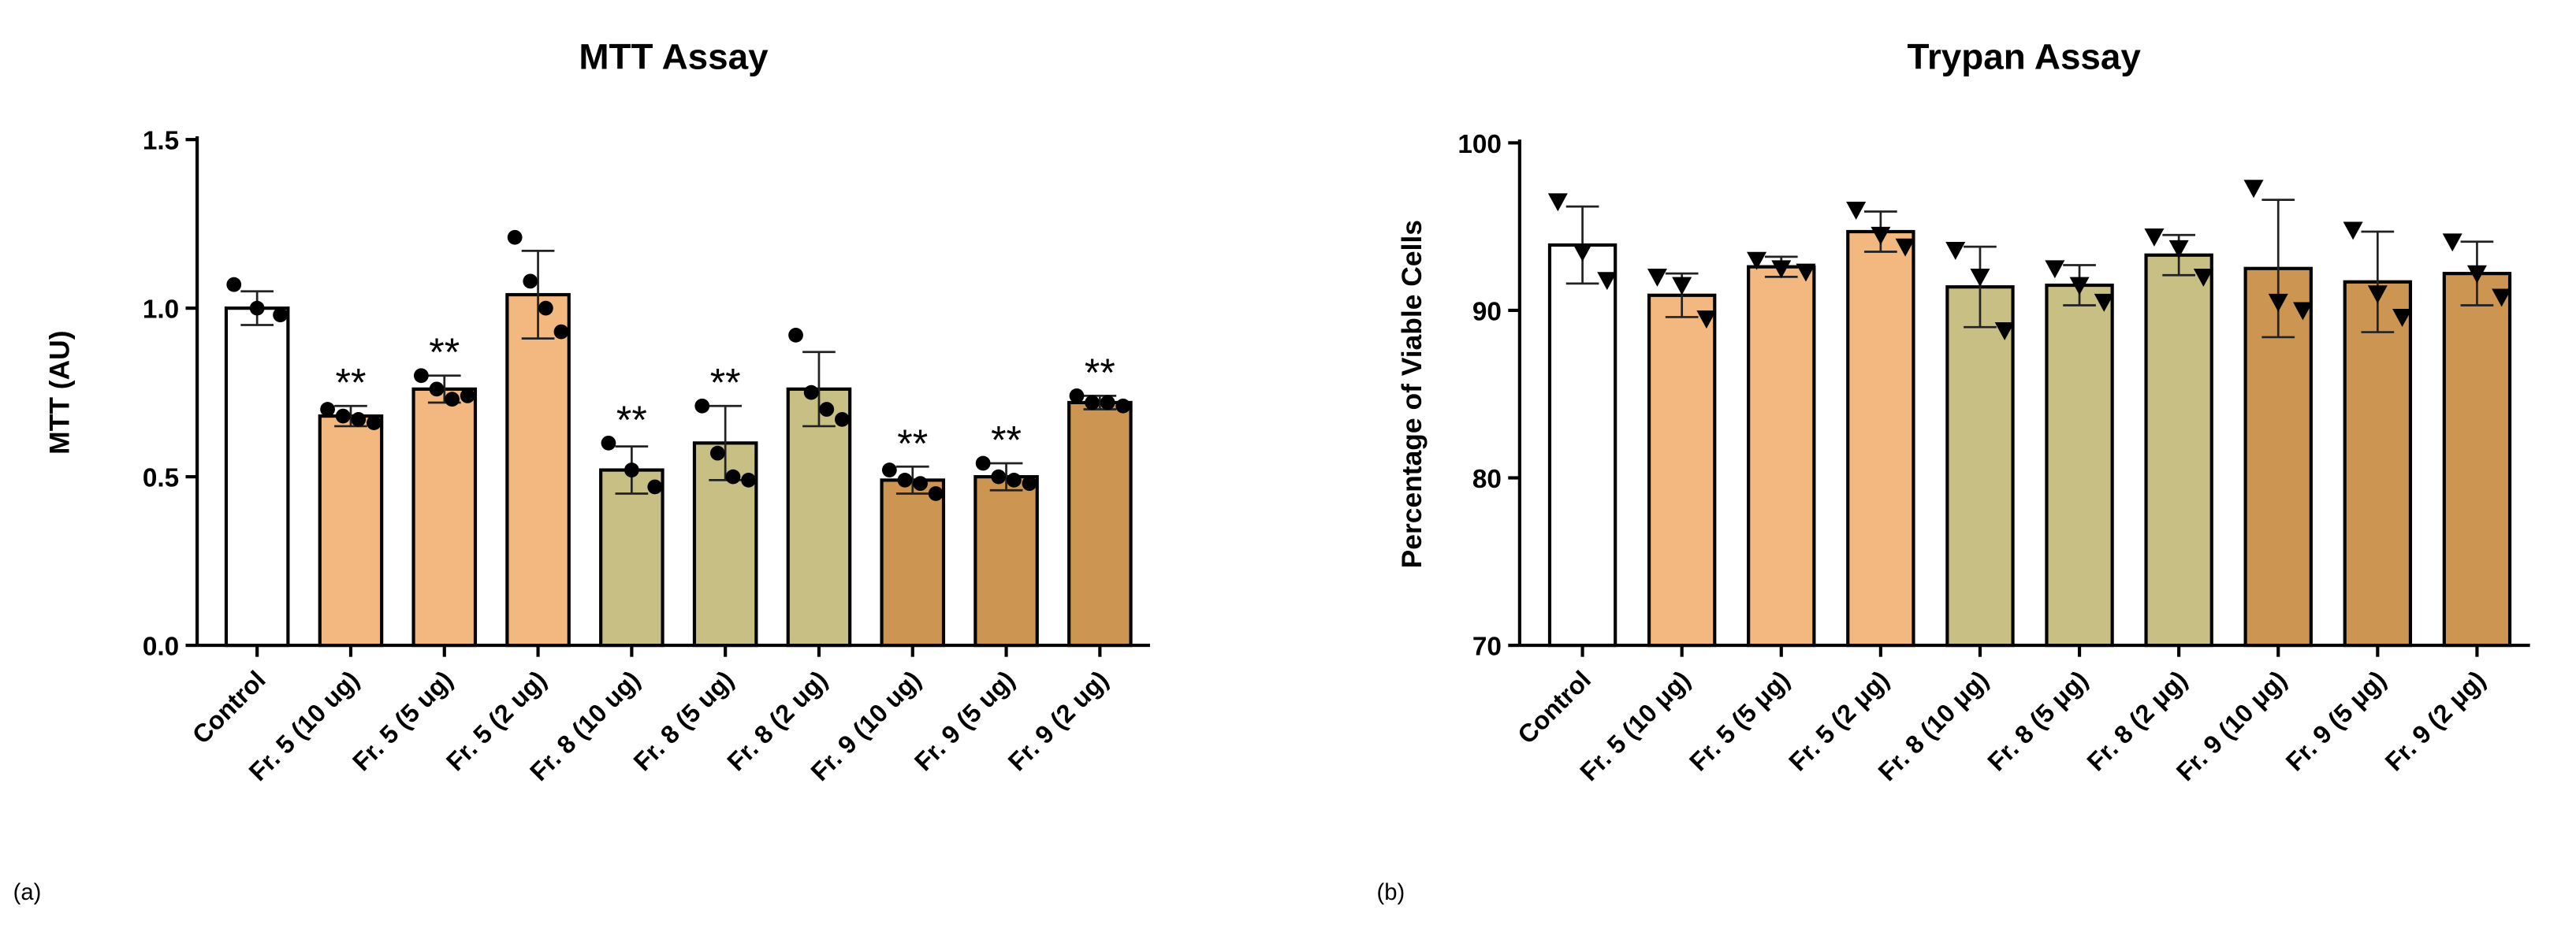 Image resolution: width=2576 pixels, height=936 pixels. What do you see at coordinates (964, 720) in the screenshot?
I see `x-tick-label: Fr. 9 (5 ug)` at bounding box center [964, 720].